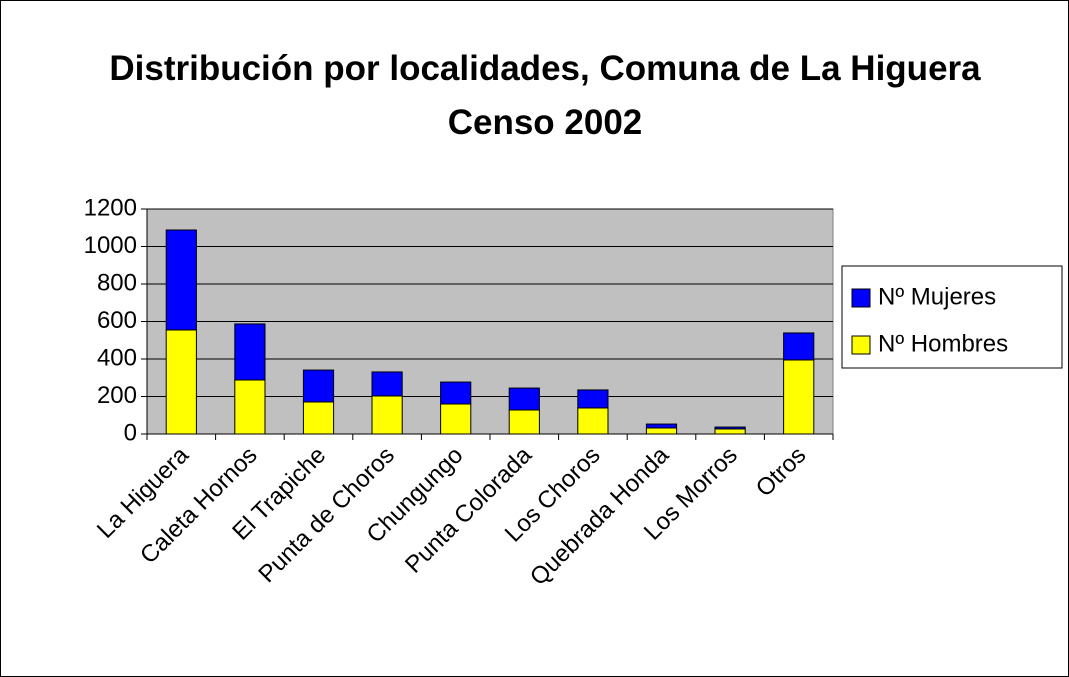 Image resolution: width=1069 pixels, height=677 pixels. I want to click on y-tick-label: 400, so click(117, 357).